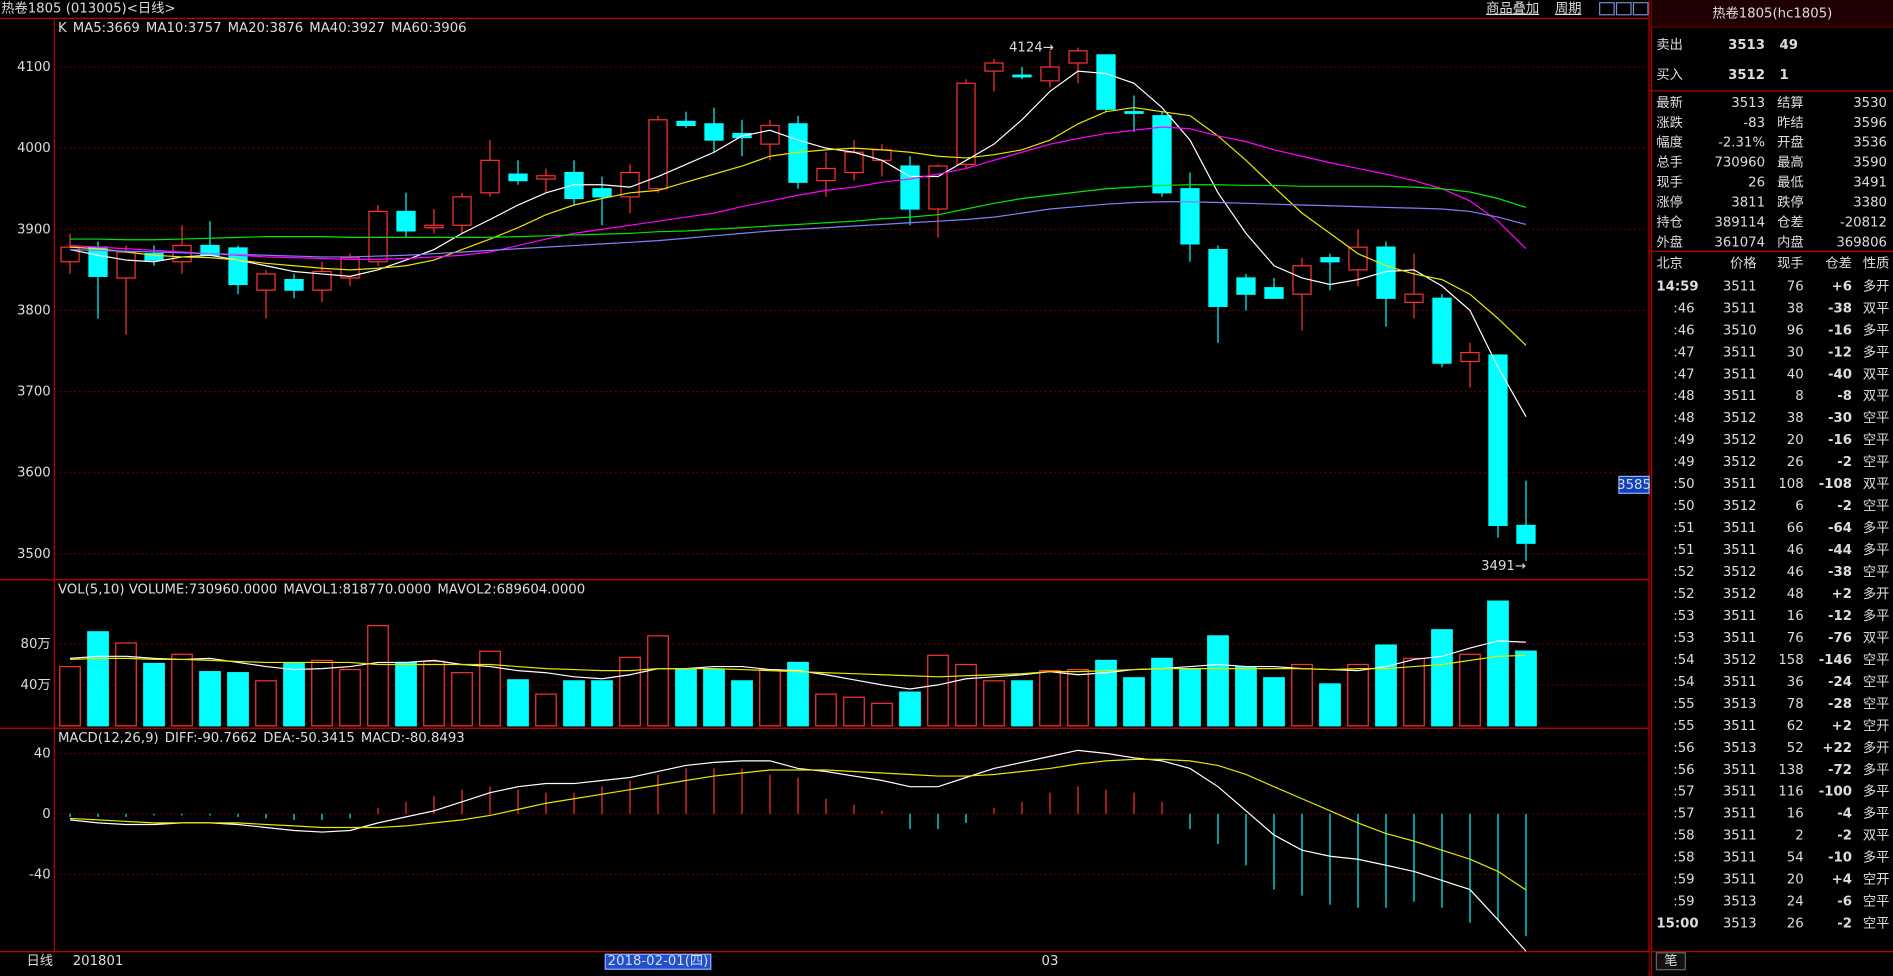  Describe the element at coordinates (357, 589) in the screenshot. I see `indicator-label: MAVOL1:818770.0000` at that location.